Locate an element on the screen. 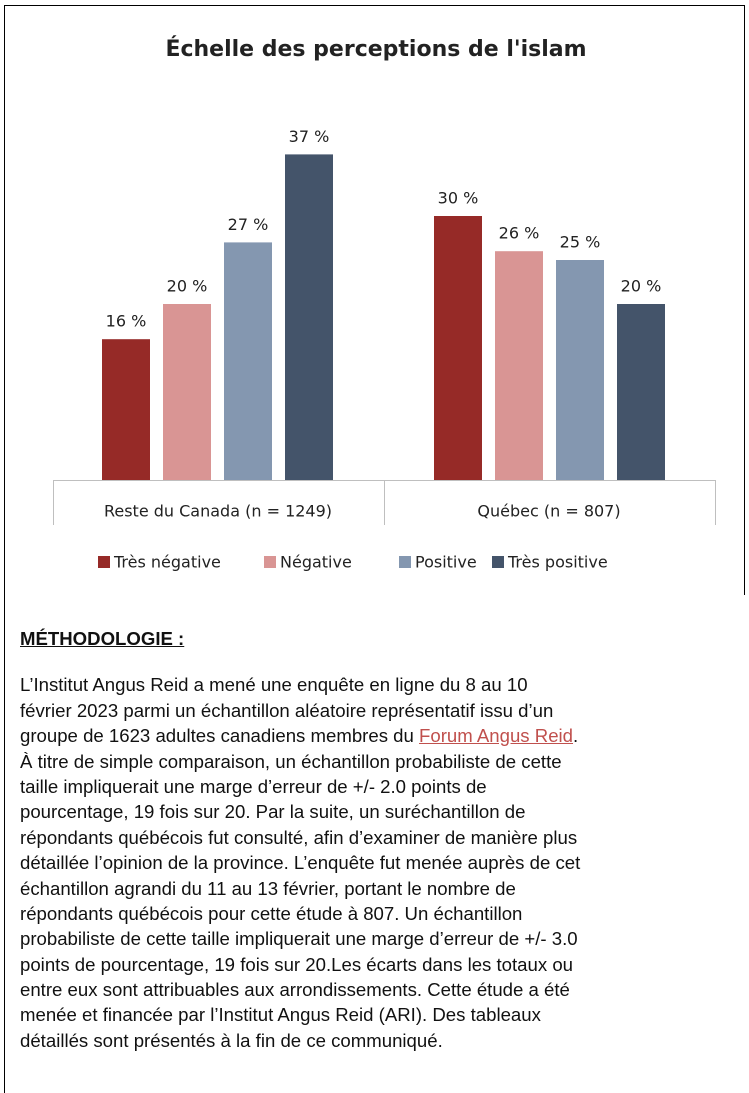 Image resolution: width=749 pixels, height=1093 pixels. legend-label: Positive is located at coordinates (446, 562).